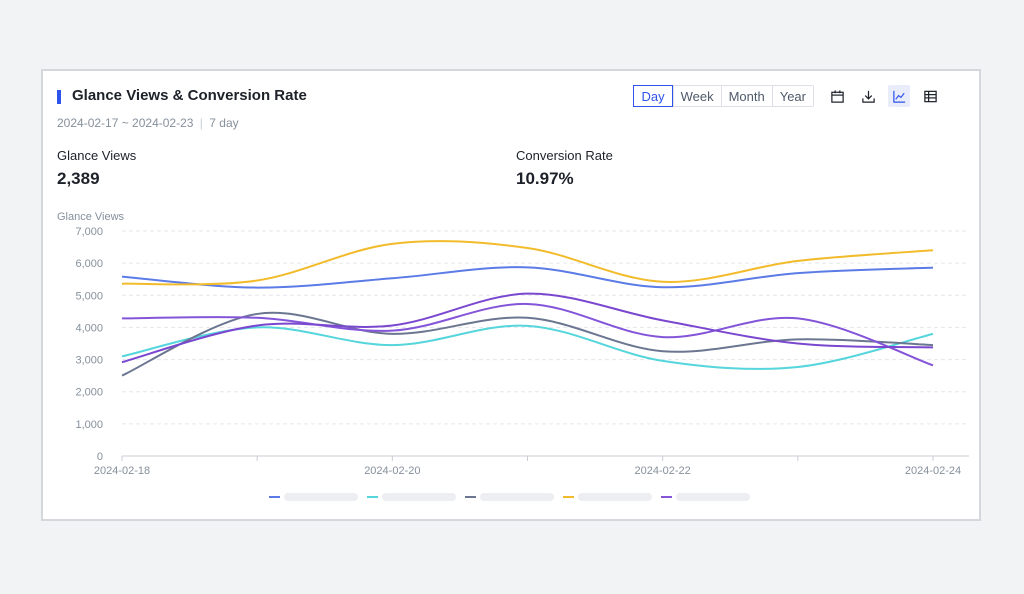 The image size is (1024, 594). I want to click on download-icon, so click(868, 96).